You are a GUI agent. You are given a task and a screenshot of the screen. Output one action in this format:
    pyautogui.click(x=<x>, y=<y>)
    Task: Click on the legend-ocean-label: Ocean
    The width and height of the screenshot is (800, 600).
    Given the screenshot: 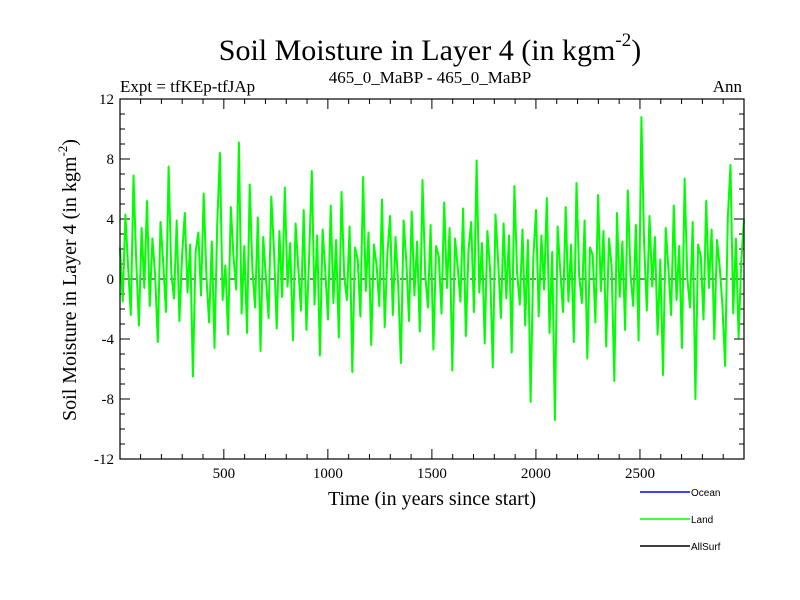 What is the action you would take?
    pyautogui.click(x=705, y=493)
    